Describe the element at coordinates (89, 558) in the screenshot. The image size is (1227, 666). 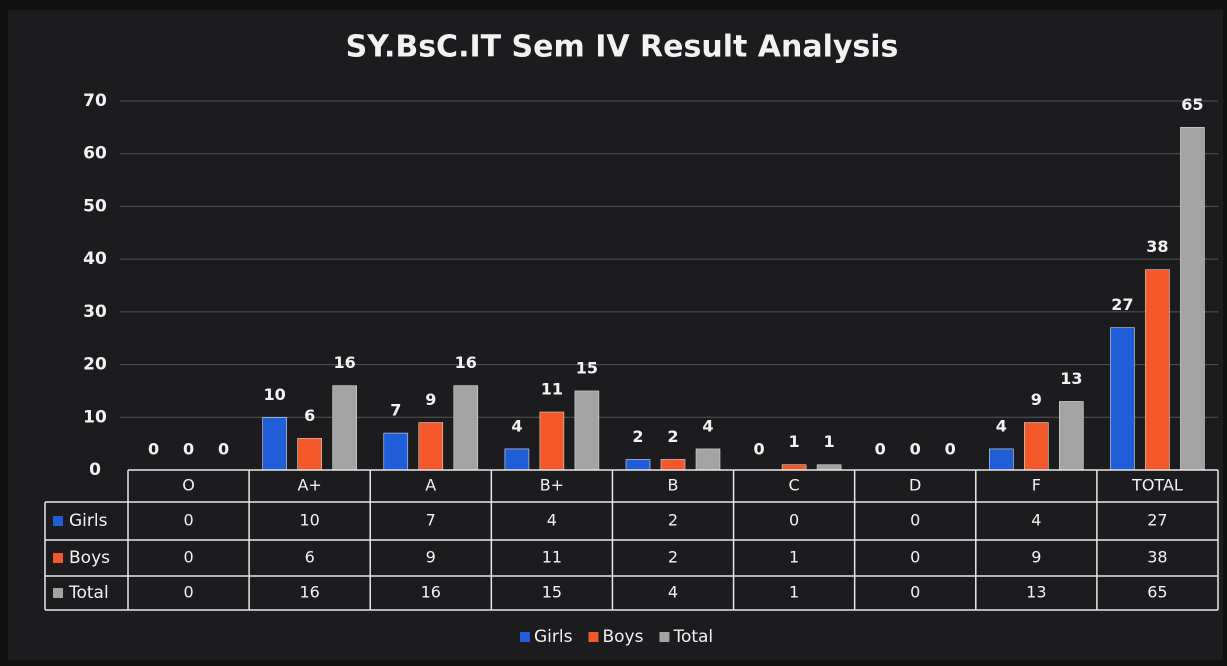
I see `row-label: Boys` at that location.